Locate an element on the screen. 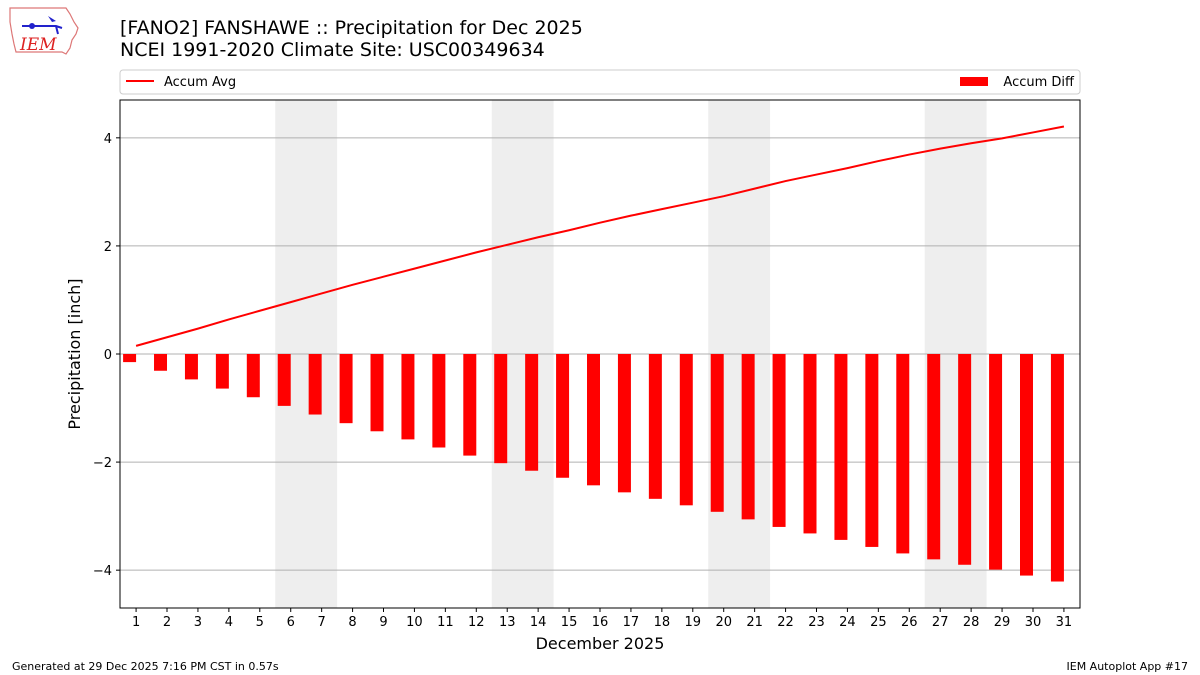 Image resolution: width=1200 pixels, height=675 pixels. x-tick-label: 25 is located at coordinates (878, 622).